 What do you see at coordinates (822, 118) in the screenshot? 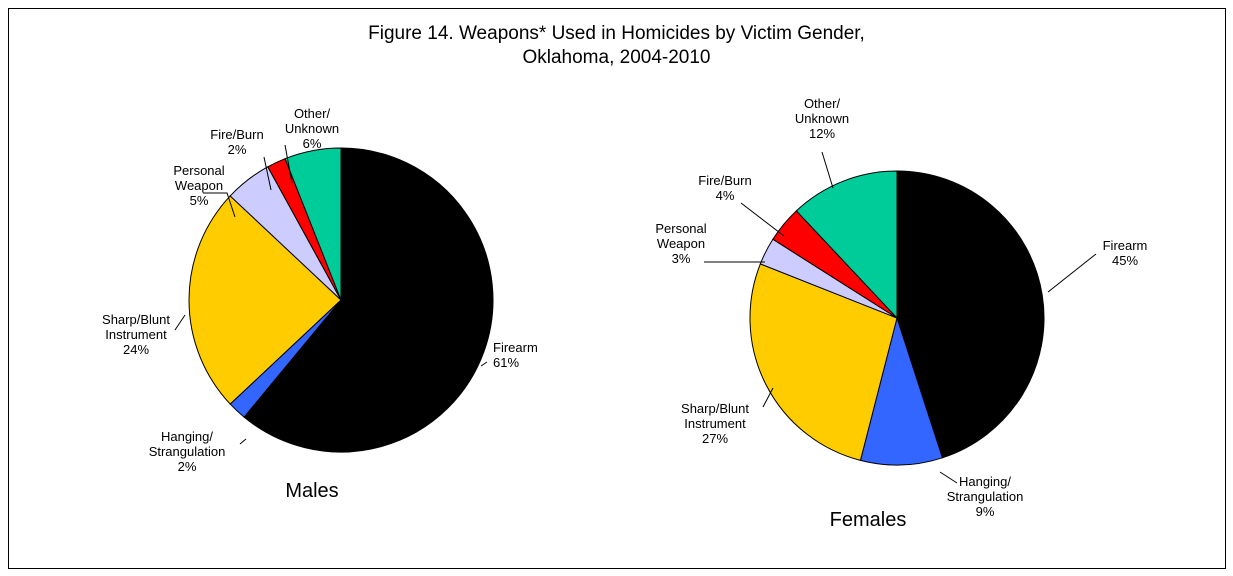
I see `data-label-females-other-unknown: Other/Unknown 12%` at bounding box center [822, 118].